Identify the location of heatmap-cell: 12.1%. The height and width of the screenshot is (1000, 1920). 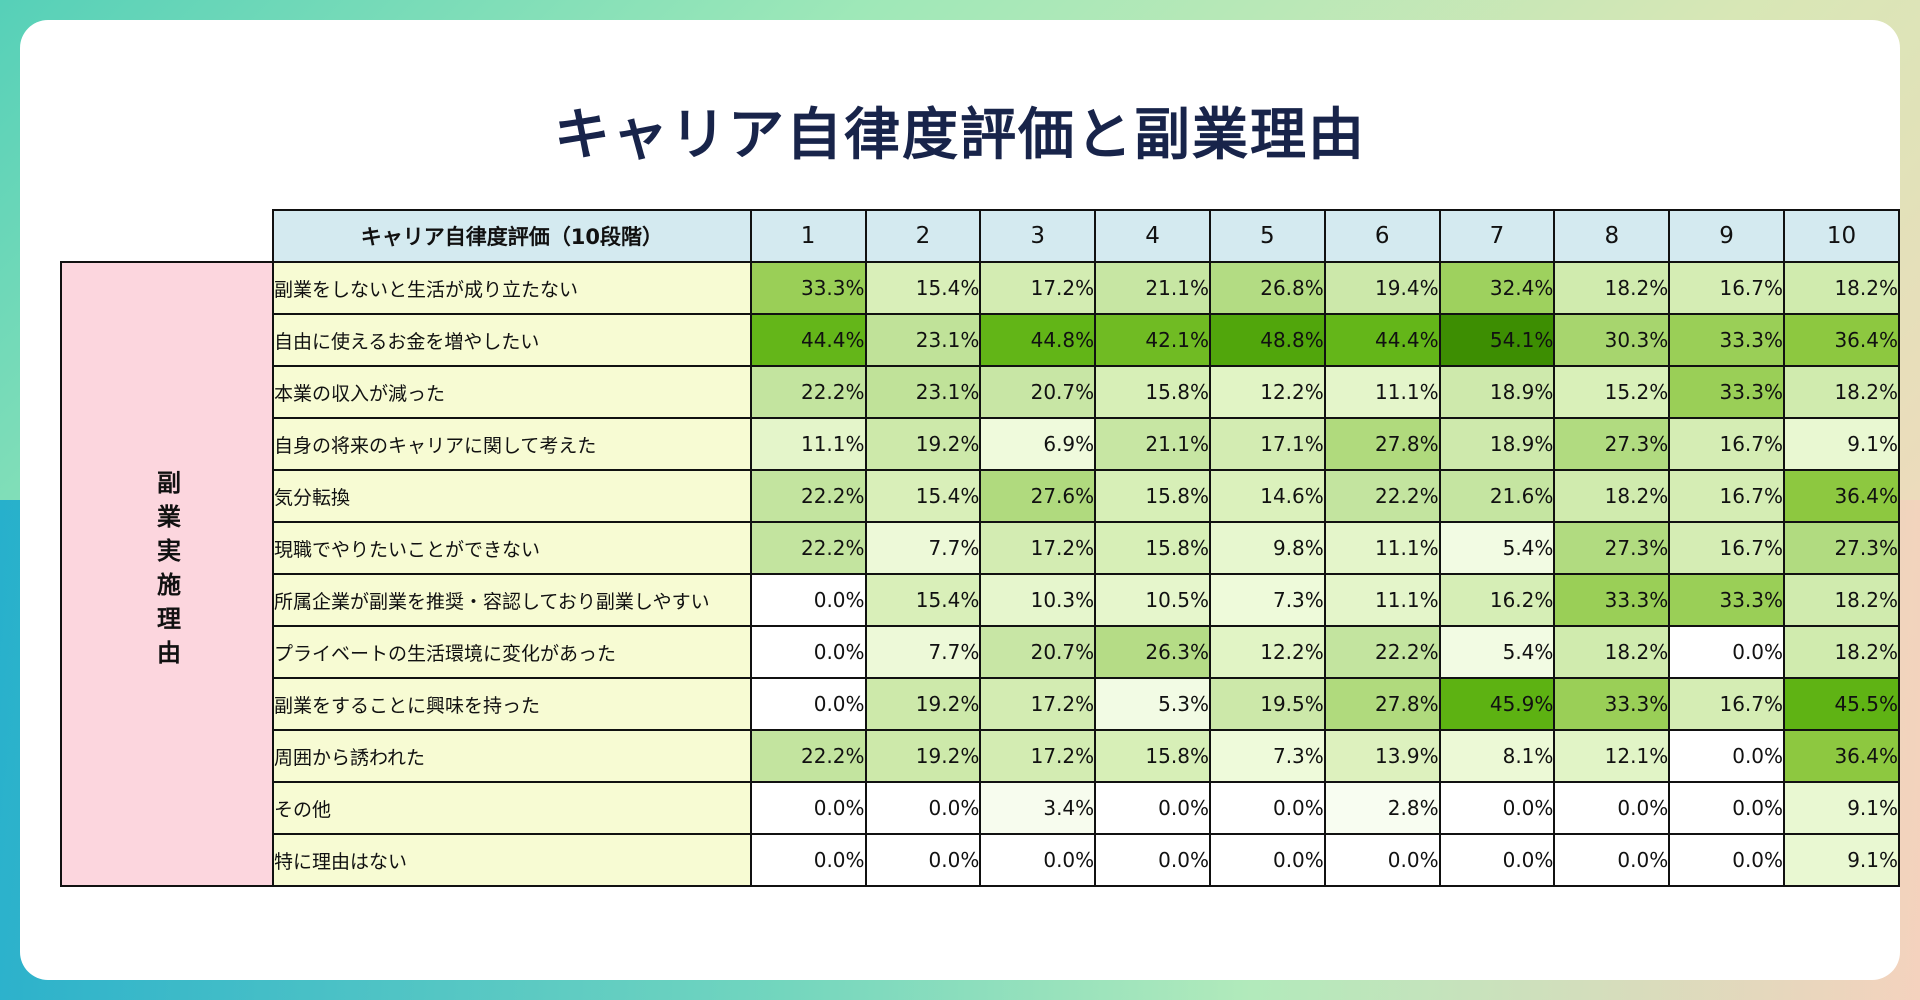
(1612, 756).